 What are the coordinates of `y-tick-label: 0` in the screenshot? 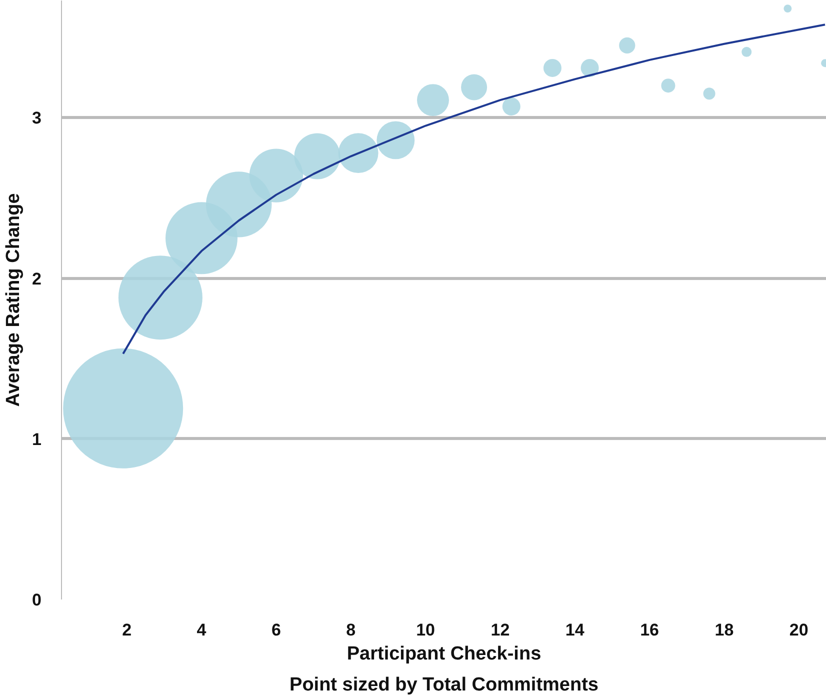 It's located at (37, 600).